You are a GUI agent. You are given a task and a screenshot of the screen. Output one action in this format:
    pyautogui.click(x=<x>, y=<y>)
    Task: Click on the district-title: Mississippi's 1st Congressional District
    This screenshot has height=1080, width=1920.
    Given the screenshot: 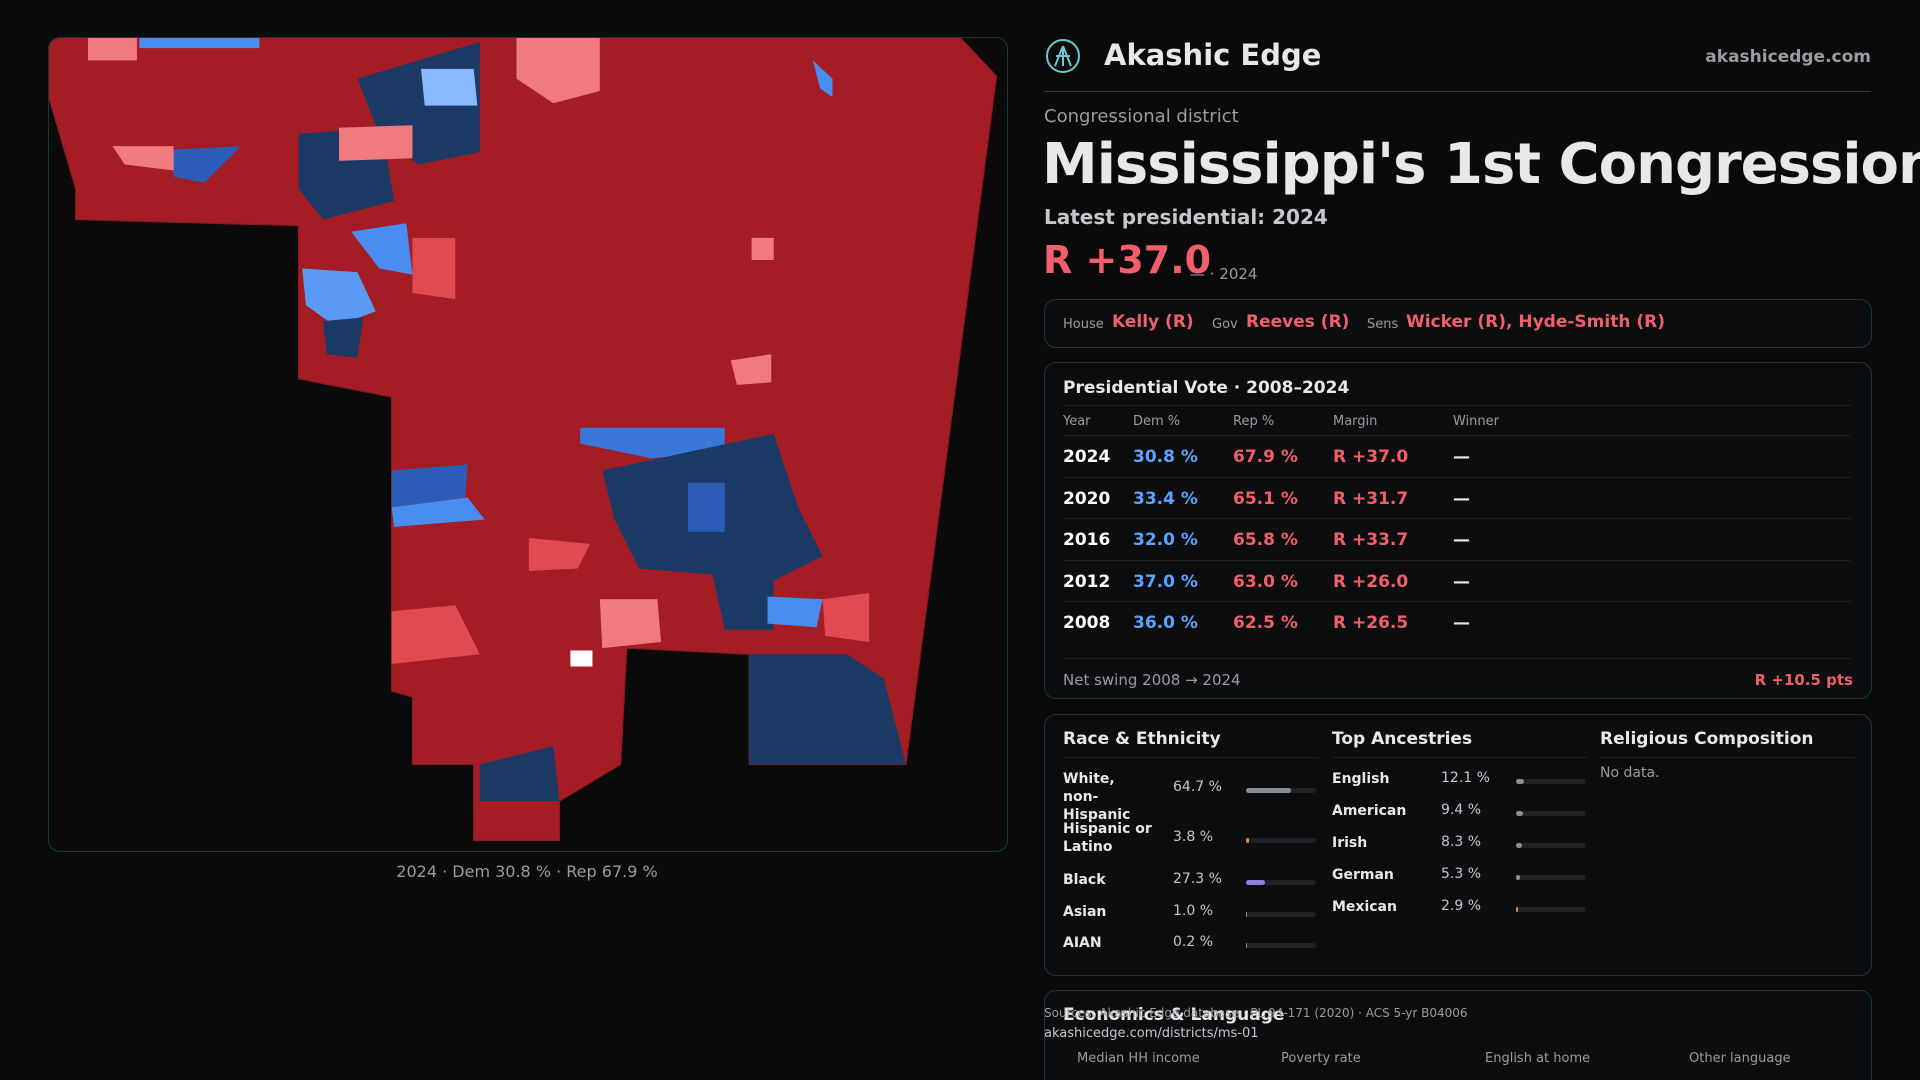 What is the action you would take?
    pyautogui.click(x=1481, y=164)
    